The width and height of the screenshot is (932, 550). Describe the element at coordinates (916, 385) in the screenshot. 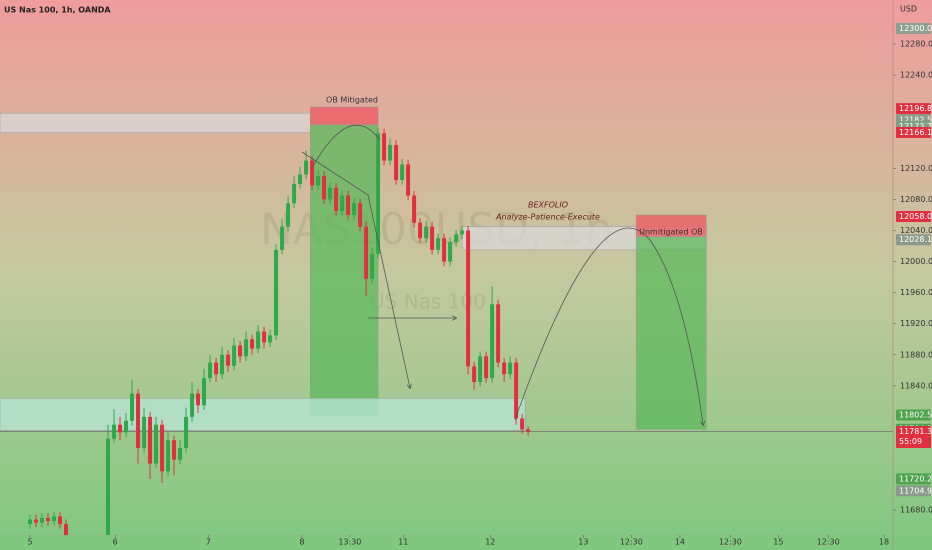

I see `y-tick-label: 11840.0` at that location.